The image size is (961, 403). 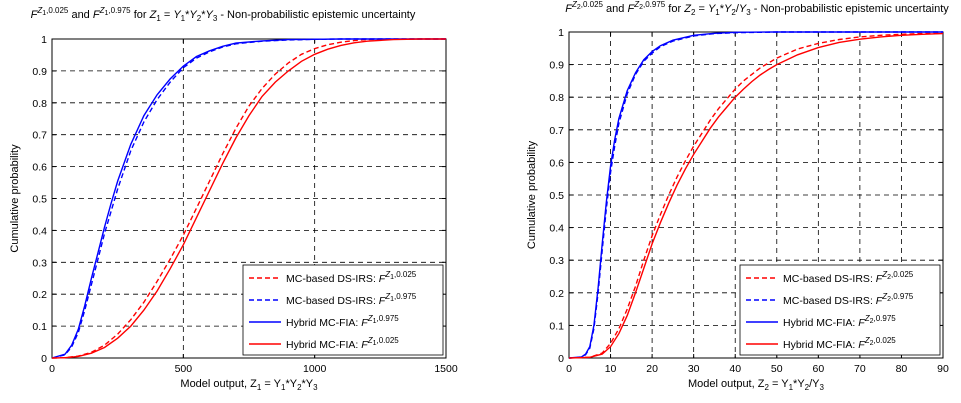 What do you see at coordinates (839, 343) in the screenshot?
I see `legend-label: Hybrid MC-FIA: FZ2,0.025` at bounding box center [839, 343].